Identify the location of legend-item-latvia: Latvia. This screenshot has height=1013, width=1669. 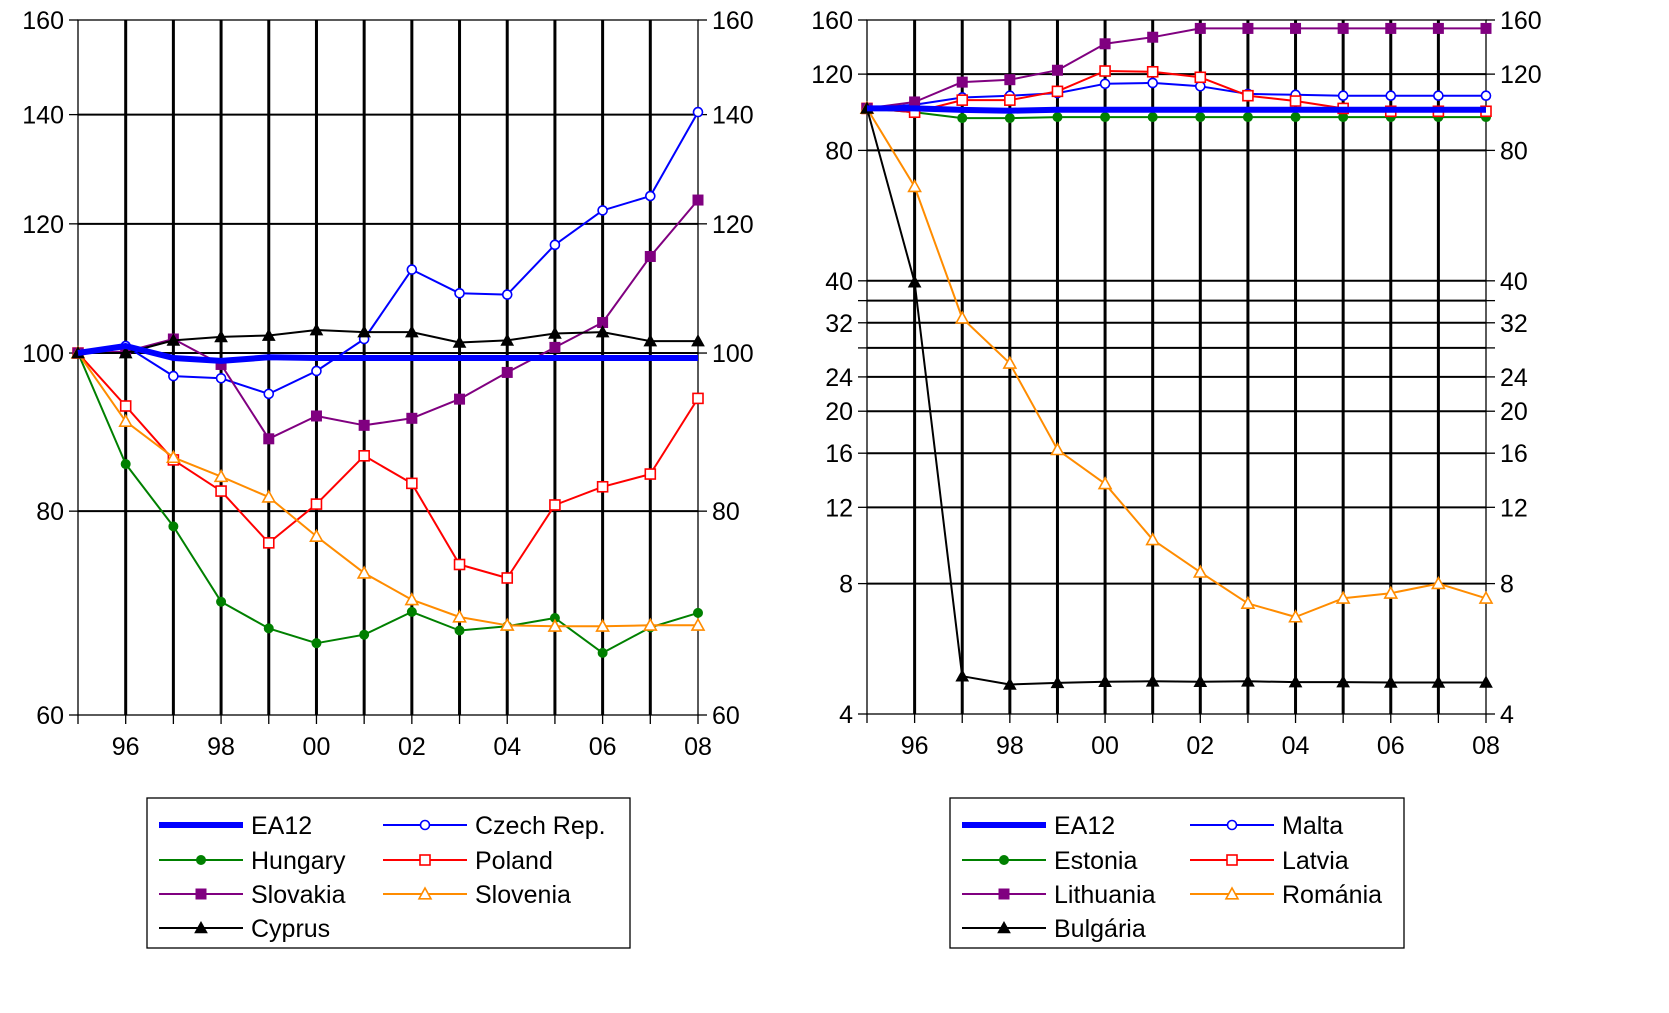
(1269, 861).